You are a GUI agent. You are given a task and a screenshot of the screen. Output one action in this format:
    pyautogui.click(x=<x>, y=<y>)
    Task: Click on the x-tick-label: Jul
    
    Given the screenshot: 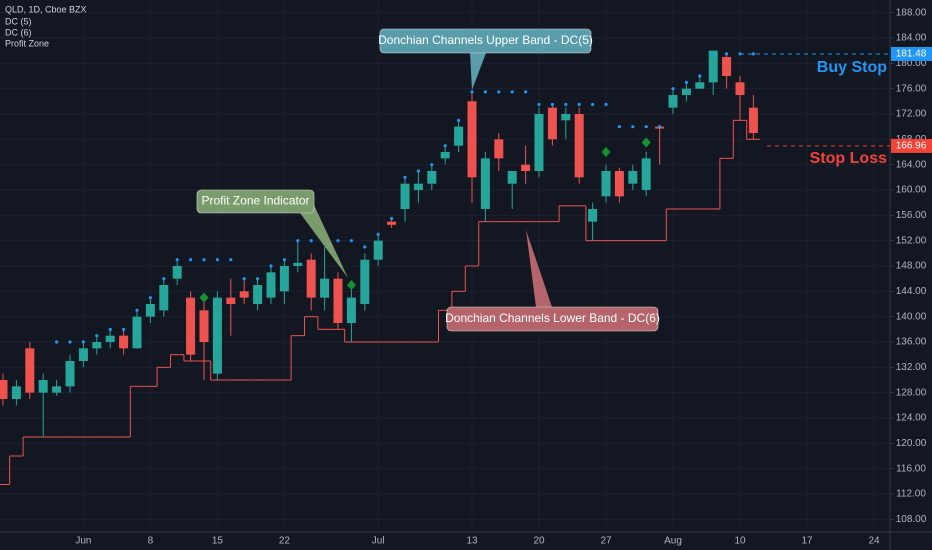 What is the action you would take?
    pyautogui.click(x=378, y=541)
    